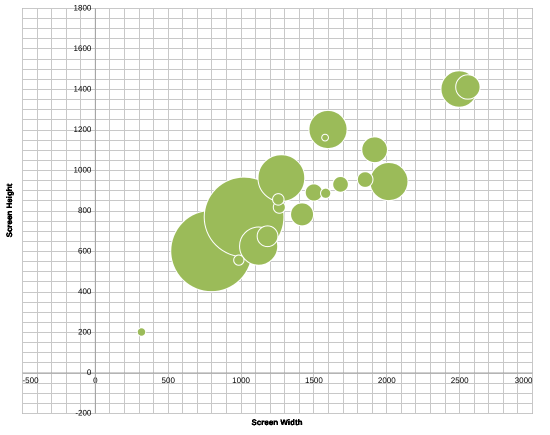  Describe the element at coordinates (83, 8) in the screenshot. I see `y-tick-label: 1800` at that location.